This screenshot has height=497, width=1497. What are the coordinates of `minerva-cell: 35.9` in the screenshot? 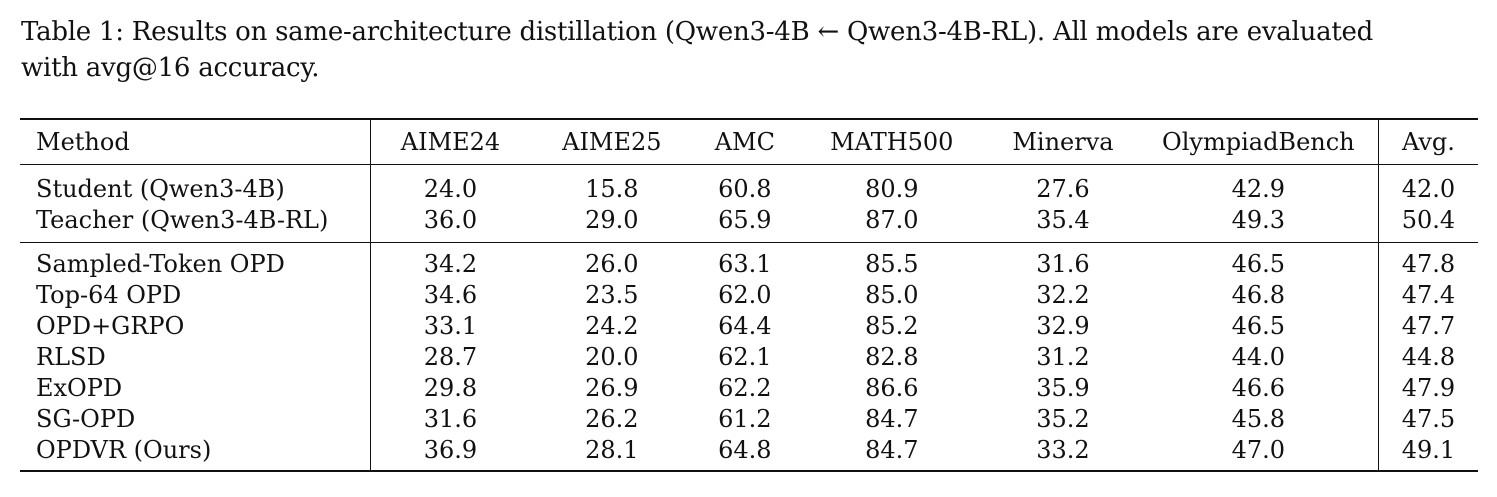 It's located at (1063, 388).